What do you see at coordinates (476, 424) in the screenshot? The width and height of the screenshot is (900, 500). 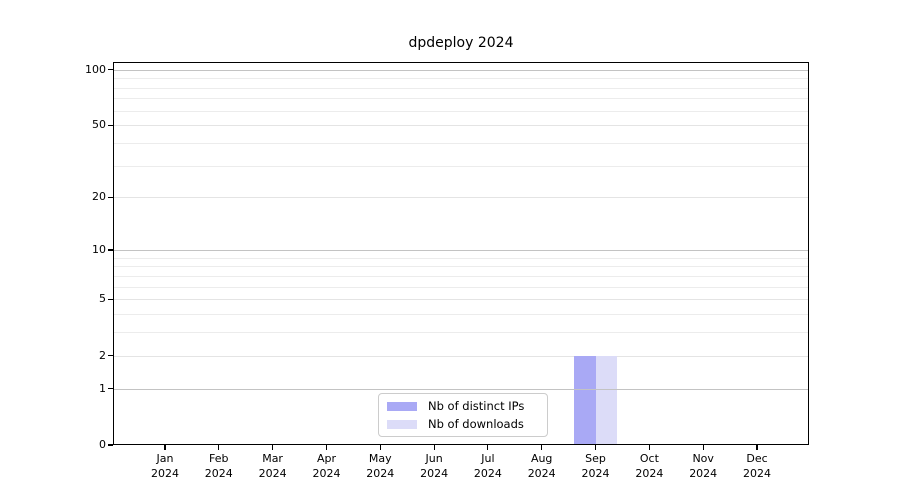 I see `legend-label-downloads: Nb of downloads` at bounding box center [476, 424].